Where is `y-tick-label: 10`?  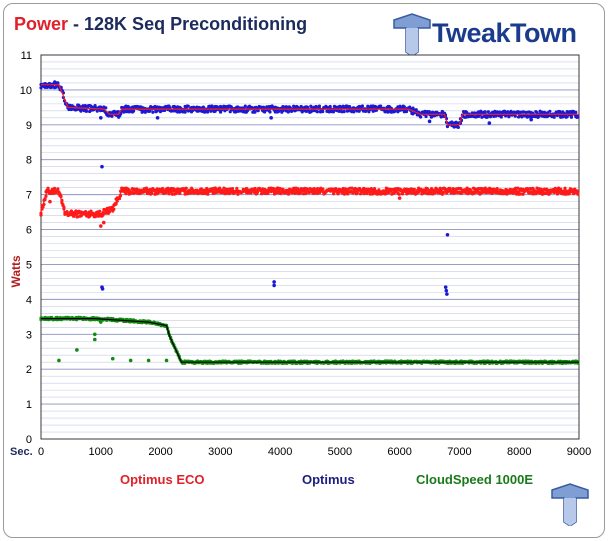 y-tick-label: 10 is located at coordinates (26, 91).